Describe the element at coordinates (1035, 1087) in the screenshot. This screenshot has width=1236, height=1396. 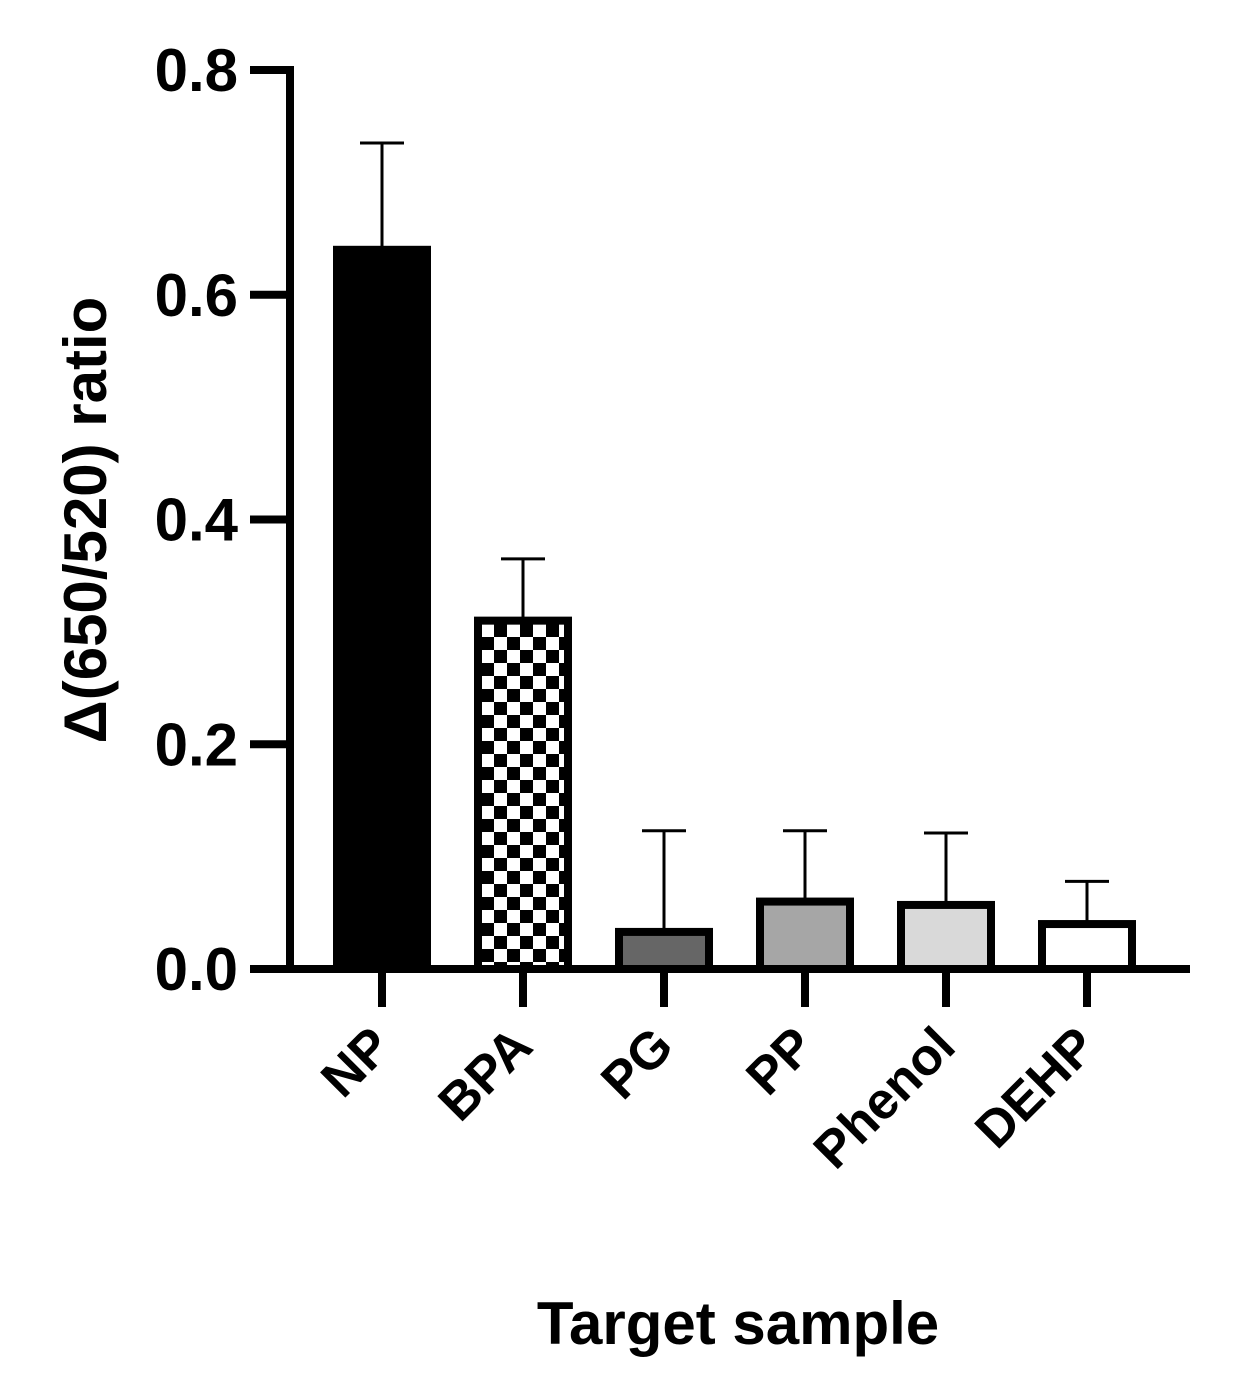
I see `x-tick-label-dehp: DEHP` at that location.